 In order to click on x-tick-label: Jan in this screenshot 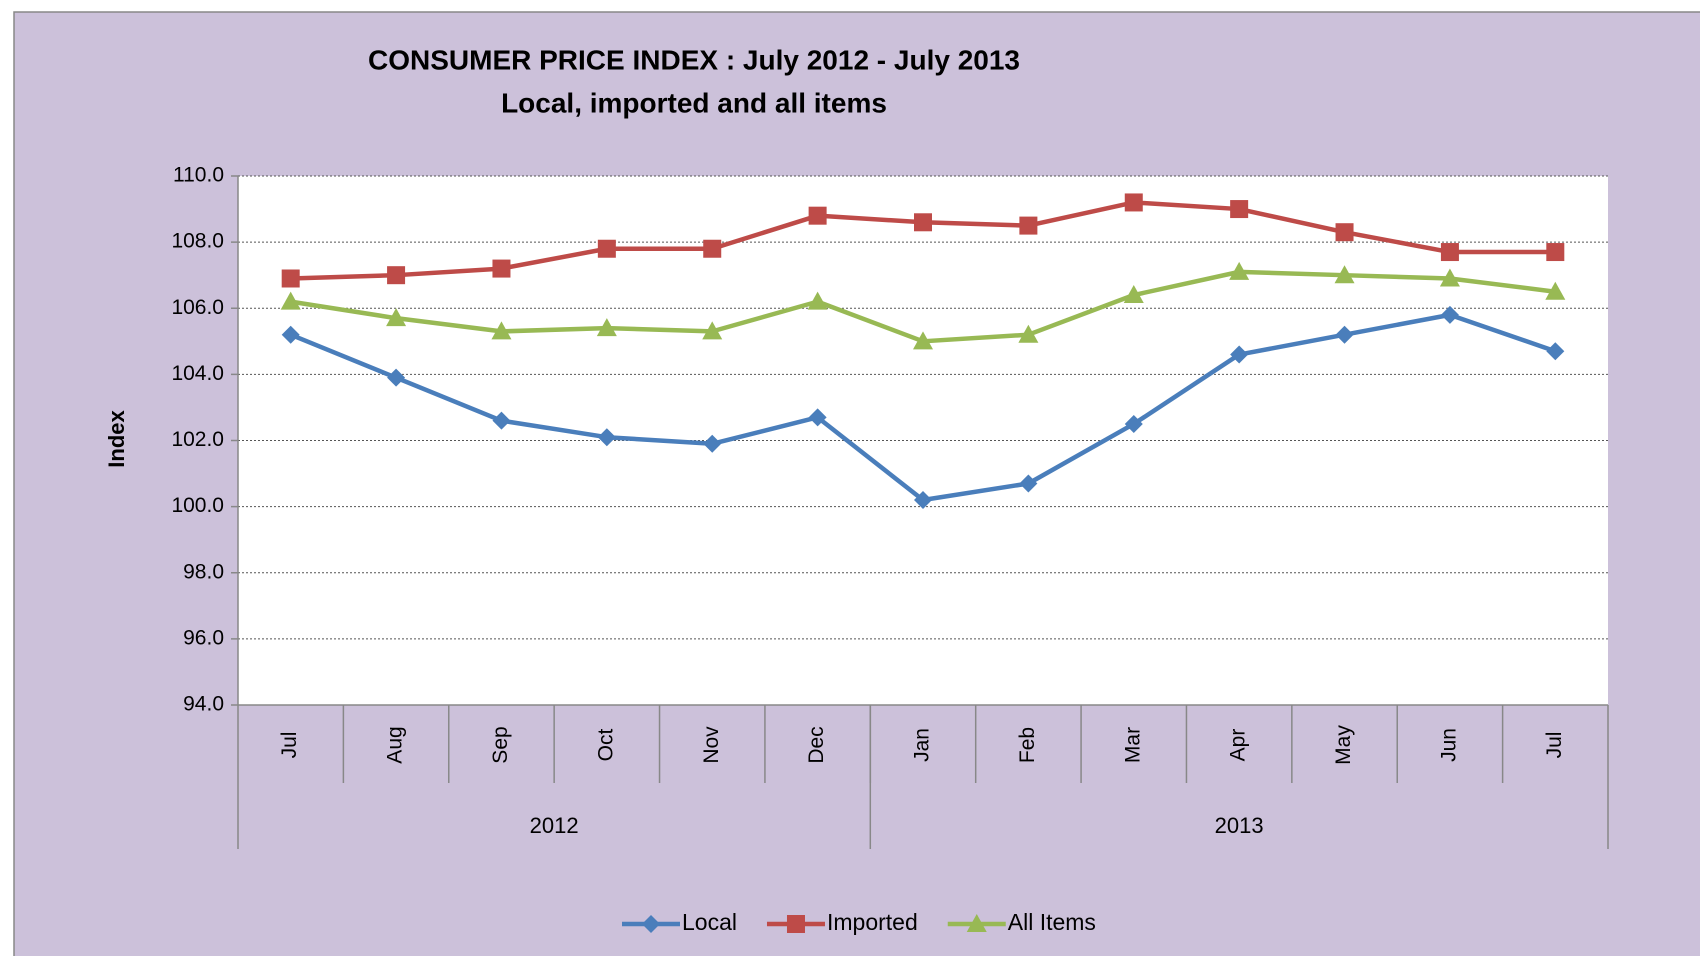, I will do `click(922, 745)`.